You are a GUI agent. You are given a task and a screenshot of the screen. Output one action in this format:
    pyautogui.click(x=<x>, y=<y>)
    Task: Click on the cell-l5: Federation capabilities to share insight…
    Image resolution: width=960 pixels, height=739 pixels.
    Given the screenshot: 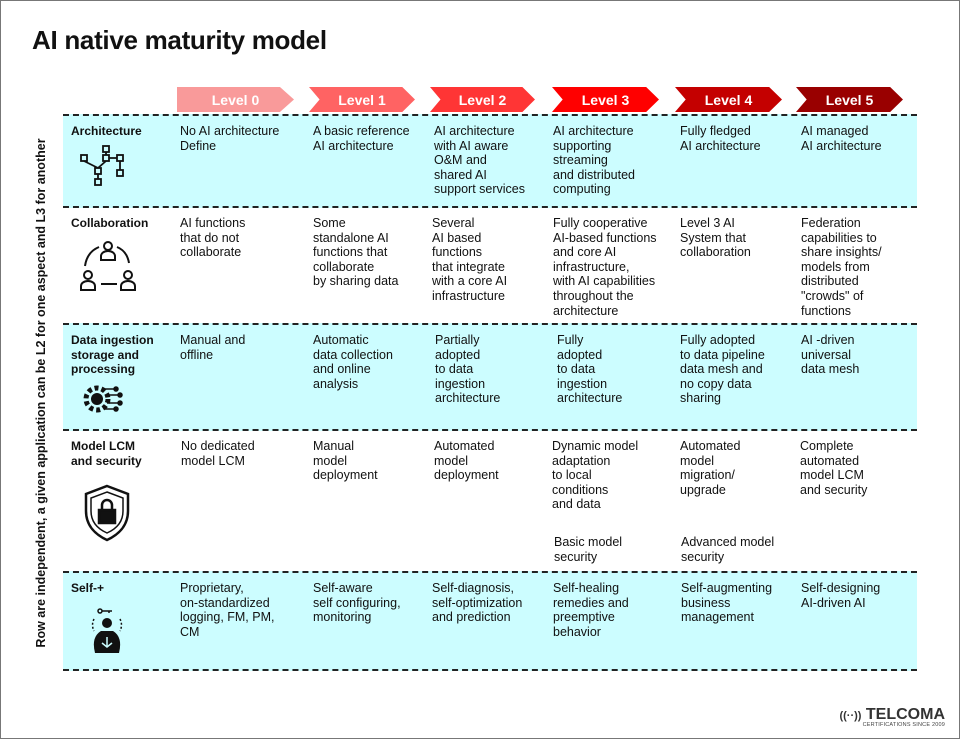 What is the action you would take?
    pyautogui.click(x=841, y=267)
    